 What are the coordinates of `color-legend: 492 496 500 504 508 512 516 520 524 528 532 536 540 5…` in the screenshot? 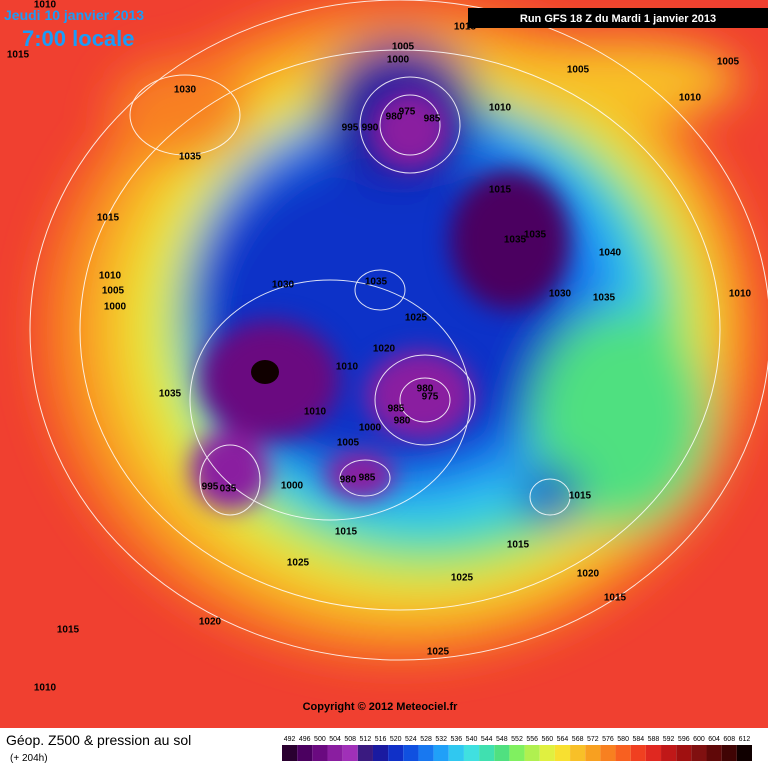 It's located at (517, 748).